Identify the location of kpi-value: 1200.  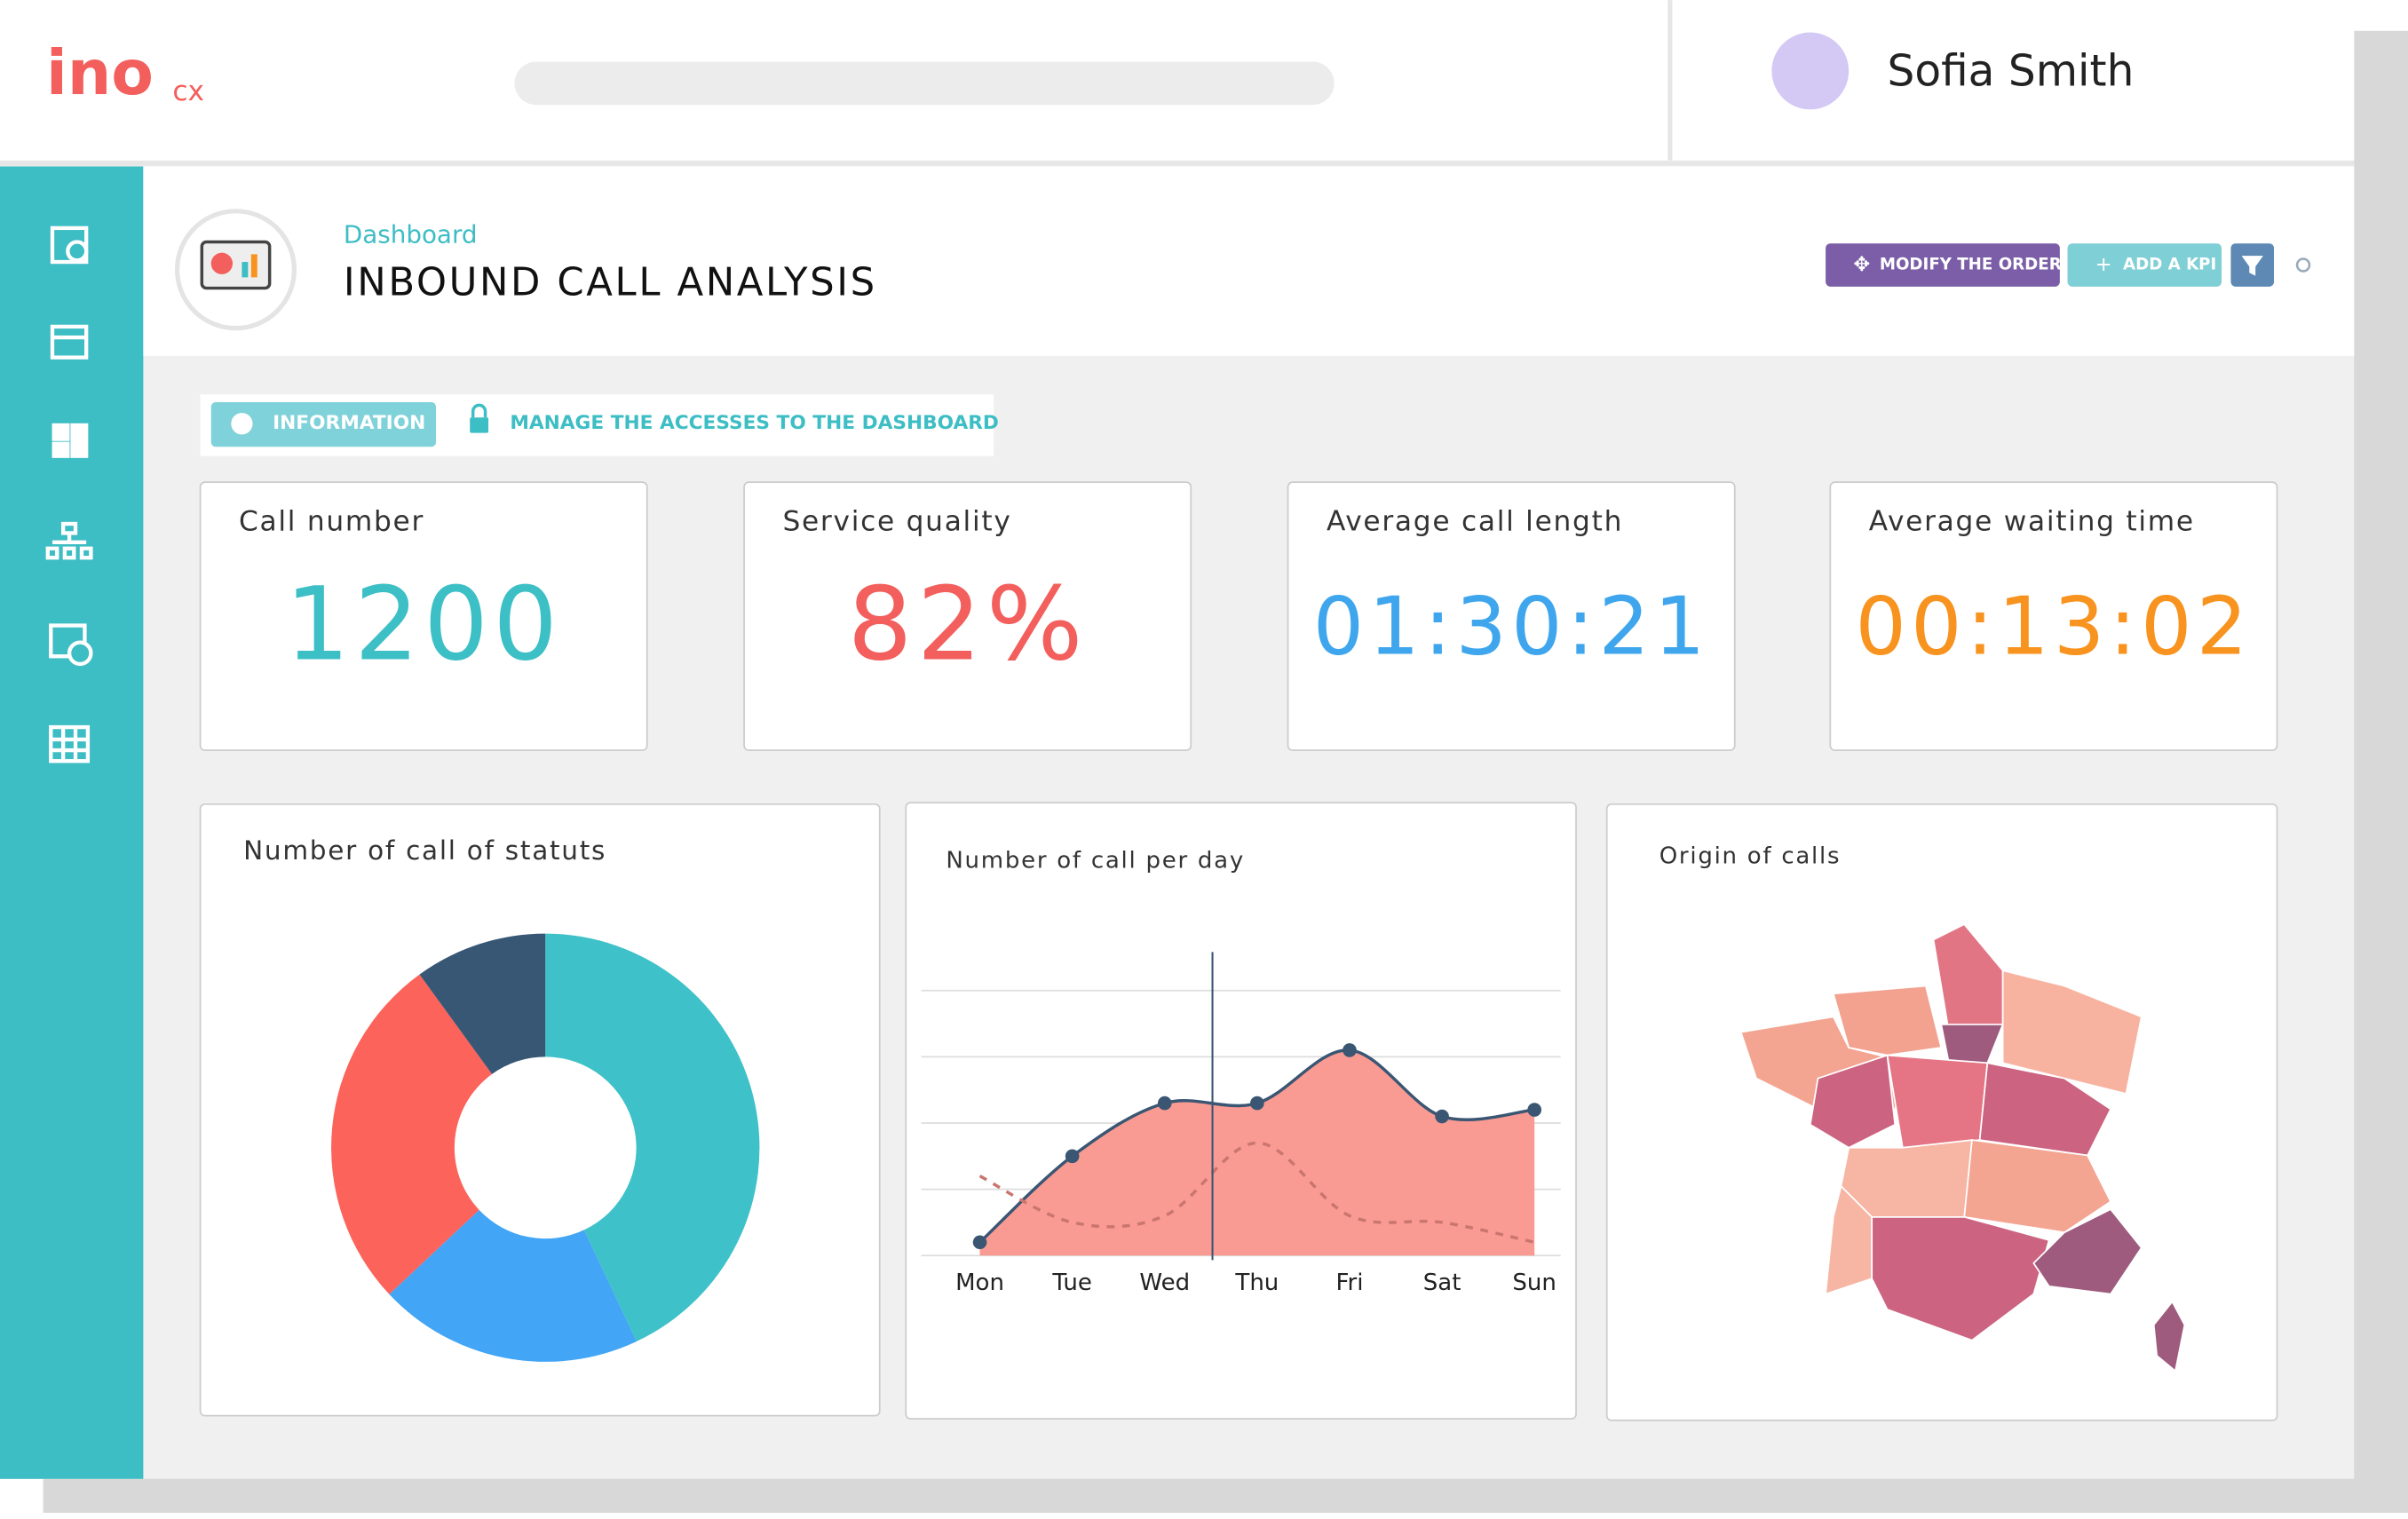
(423, 625).